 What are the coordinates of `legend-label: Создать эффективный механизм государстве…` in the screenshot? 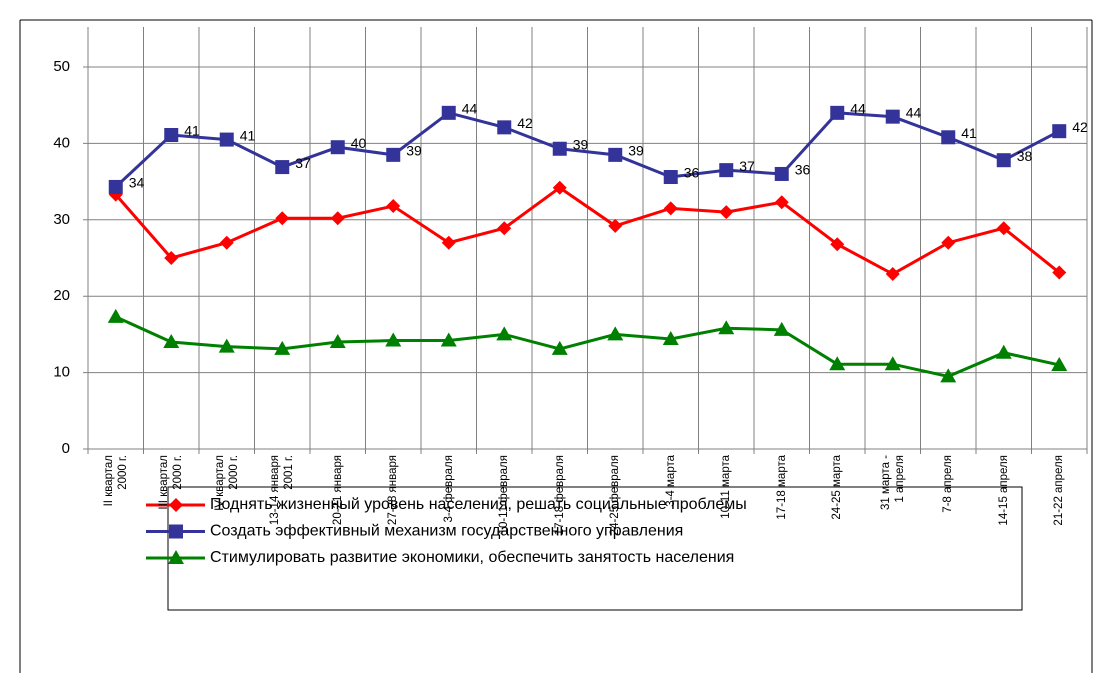 It's located at (446, 531).